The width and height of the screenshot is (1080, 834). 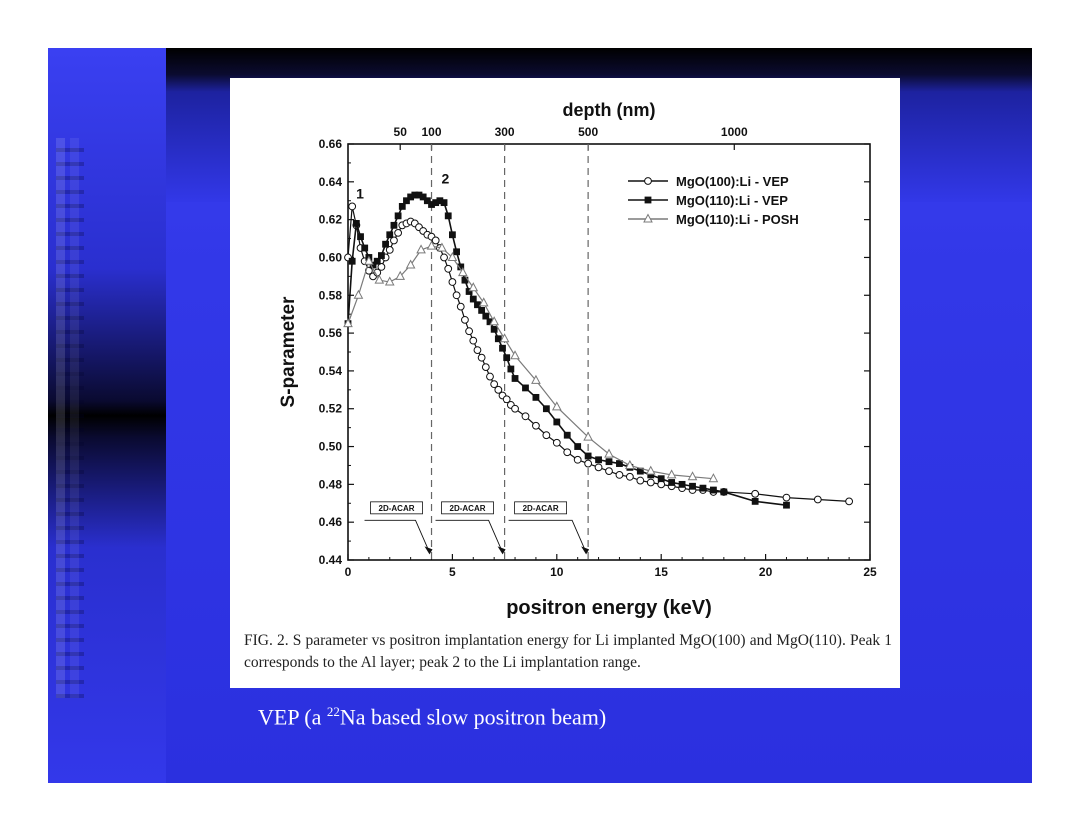 What do you see at coordinates (557, 572) in the screenshot?
I see `x-tick-label: 10` at bounding box center [557, 572].